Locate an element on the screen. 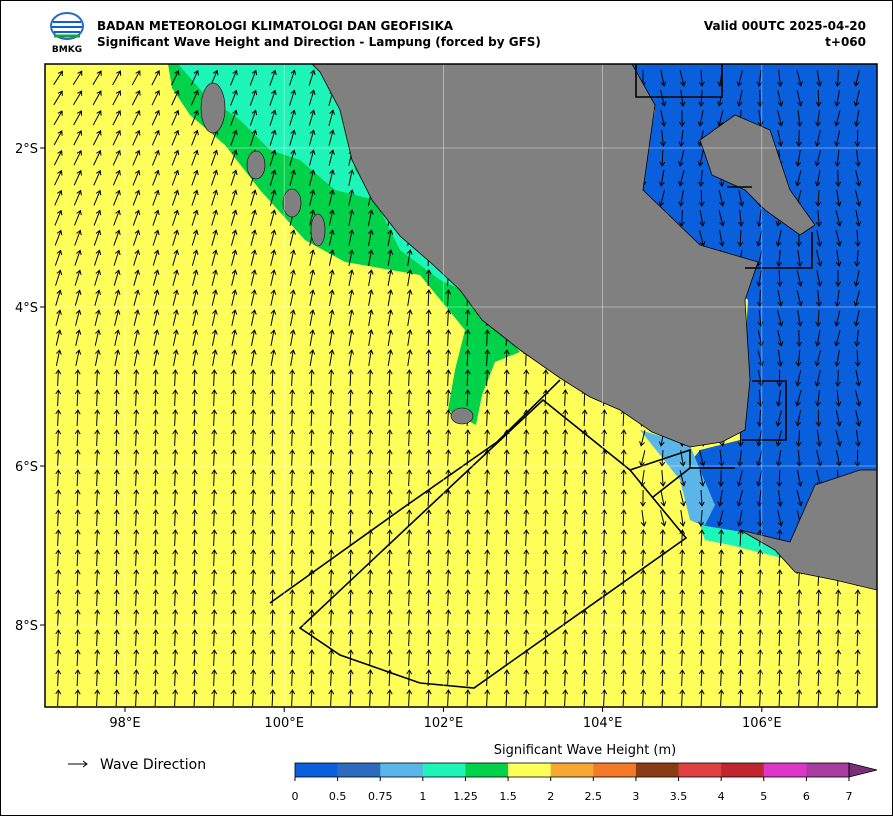 The height and width of the screenshot is (820, 893). lon-label: 102°E is located at coordinates (444, 723).